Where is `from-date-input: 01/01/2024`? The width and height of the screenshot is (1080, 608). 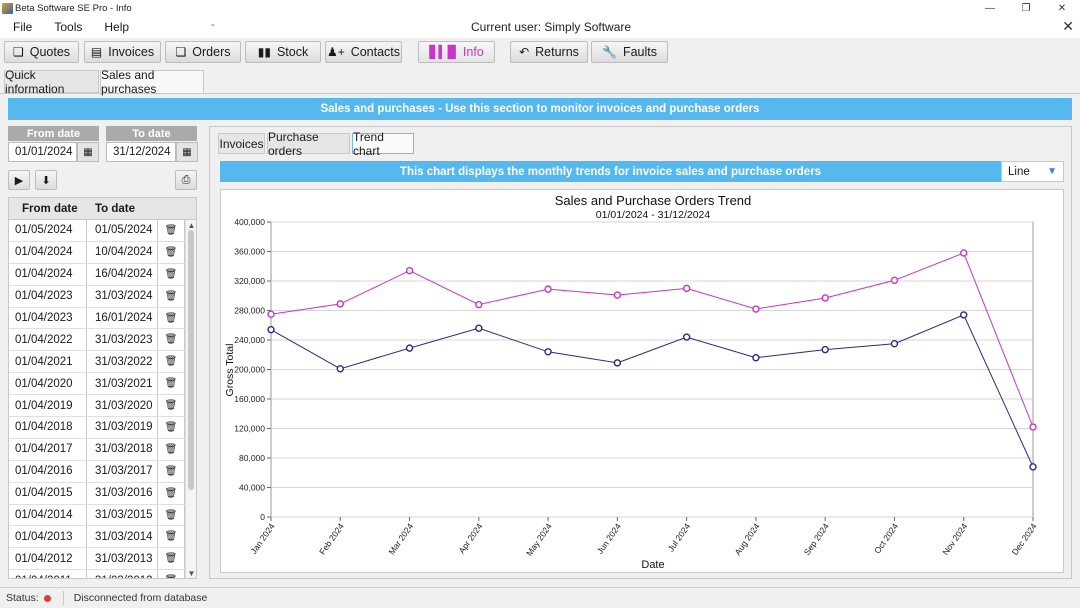 from-date-input: 01/01/2024 is located at coordinates (42, 152).